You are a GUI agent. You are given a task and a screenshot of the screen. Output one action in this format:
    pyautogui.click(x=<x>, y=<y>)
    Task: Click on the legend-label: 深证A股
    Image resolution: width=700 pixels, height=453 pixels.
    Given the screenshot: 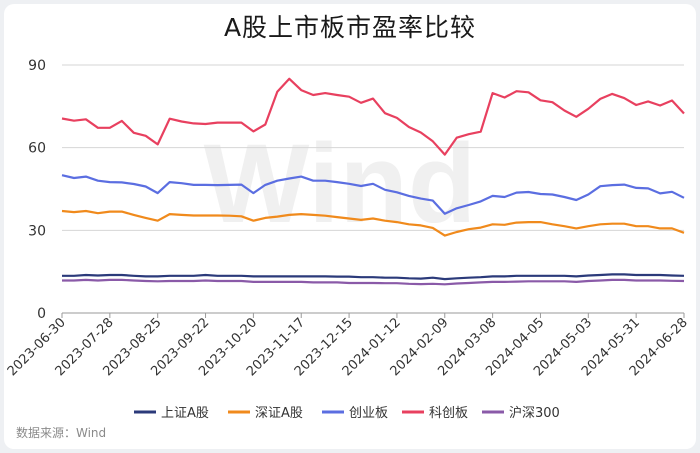 What is the action you would take?
    pyautogui.click(x=279, y=413)
    